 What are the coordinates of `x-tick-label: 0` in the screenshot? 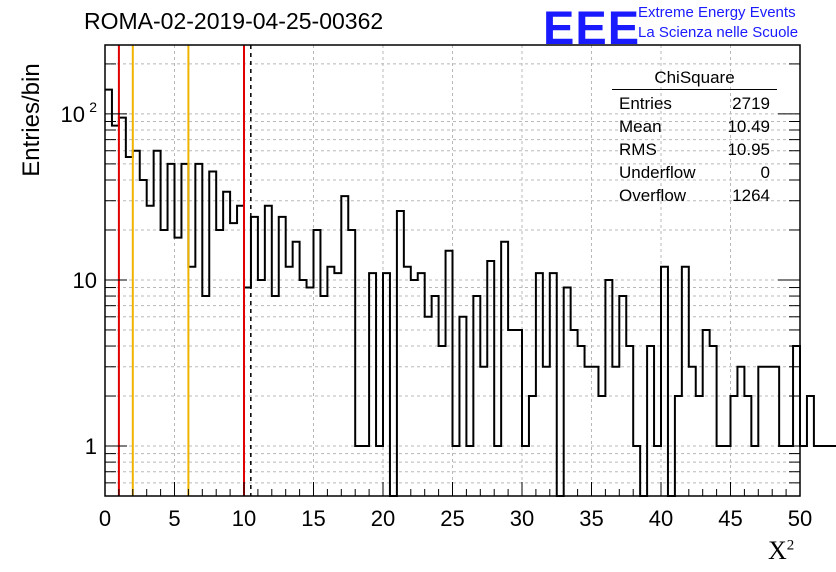 It's located at (105, 518).